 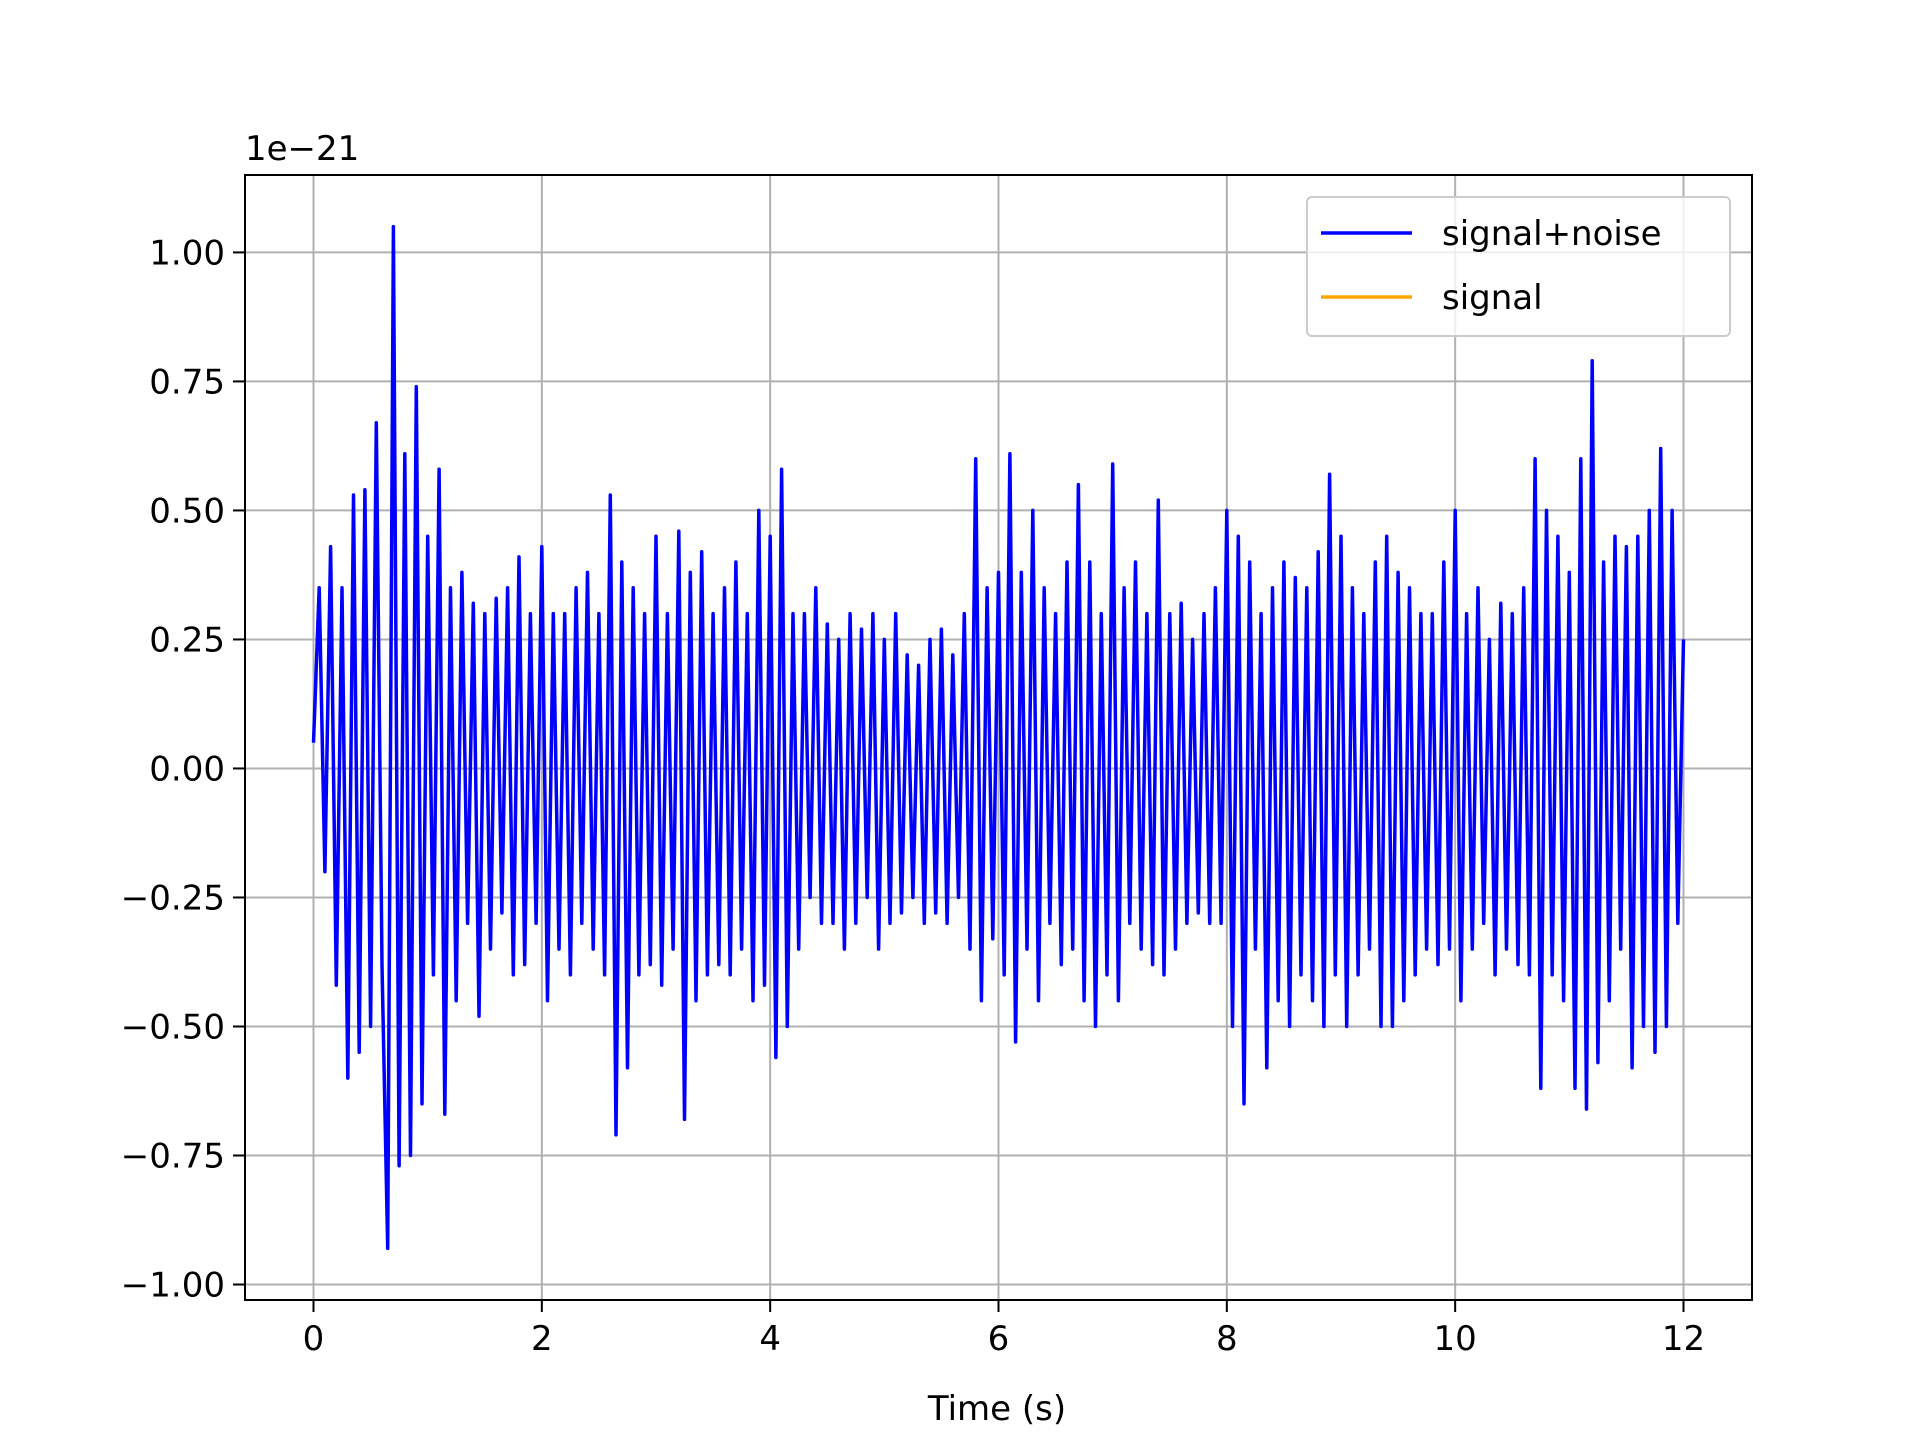 I want to click on y-tick-label: 0.75, so click(x=187, y=382).